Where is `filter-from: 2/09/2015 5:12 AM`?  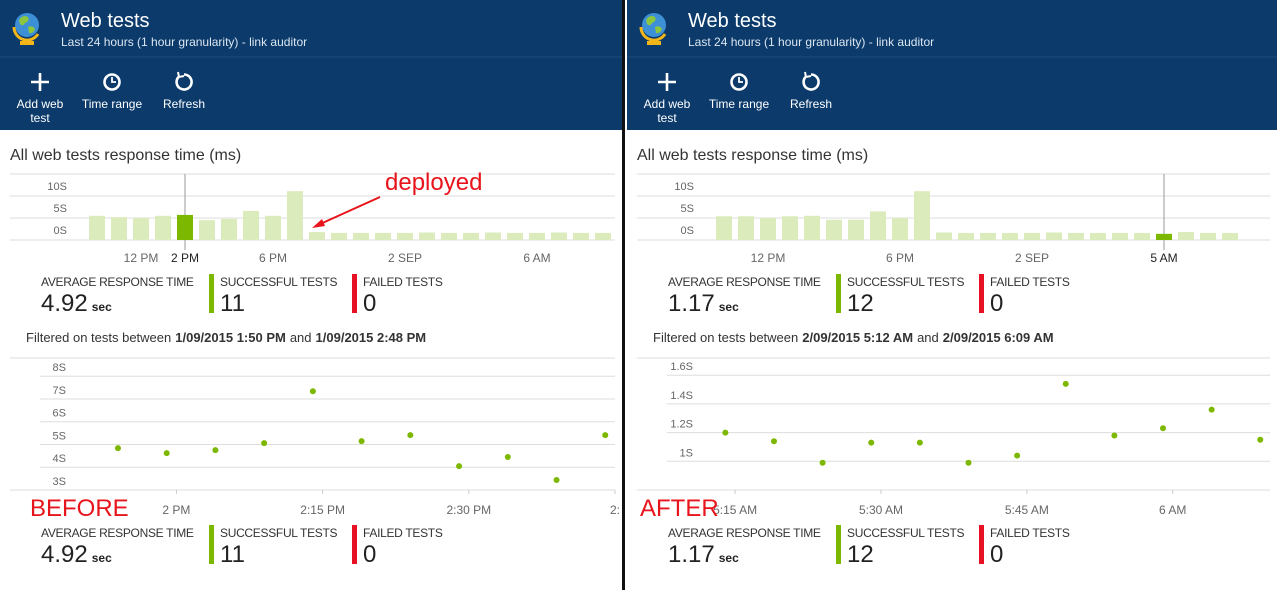 filter-from: 2/09/2015 5:12 AM is located at coordinates (857, 337).